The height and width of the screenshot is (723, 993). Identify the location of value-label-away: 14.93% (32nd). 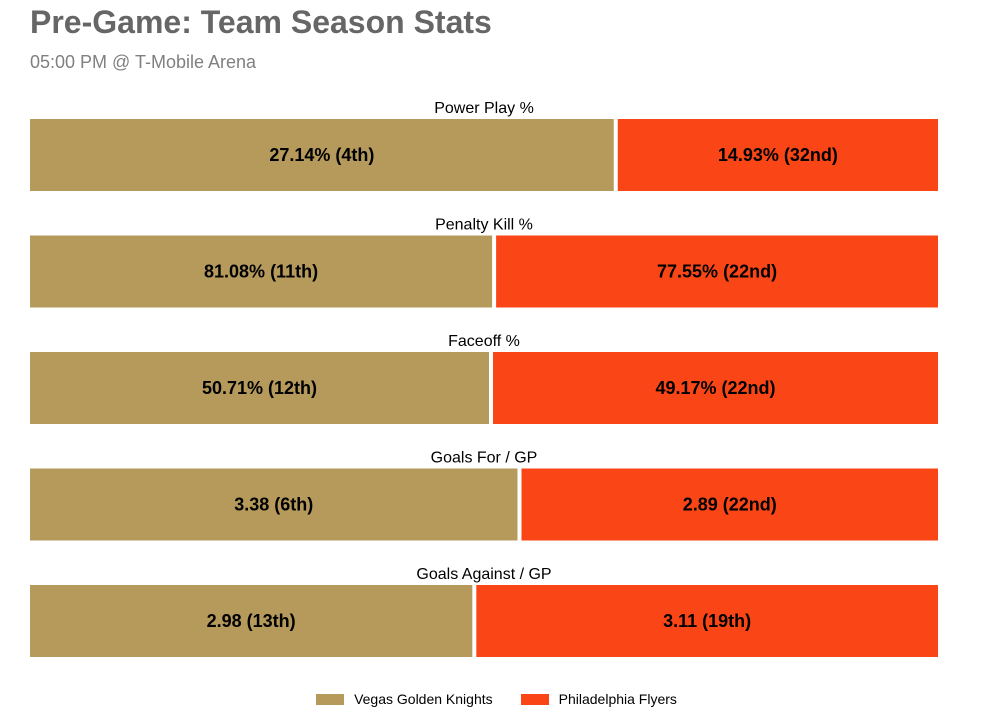
(778, 155).